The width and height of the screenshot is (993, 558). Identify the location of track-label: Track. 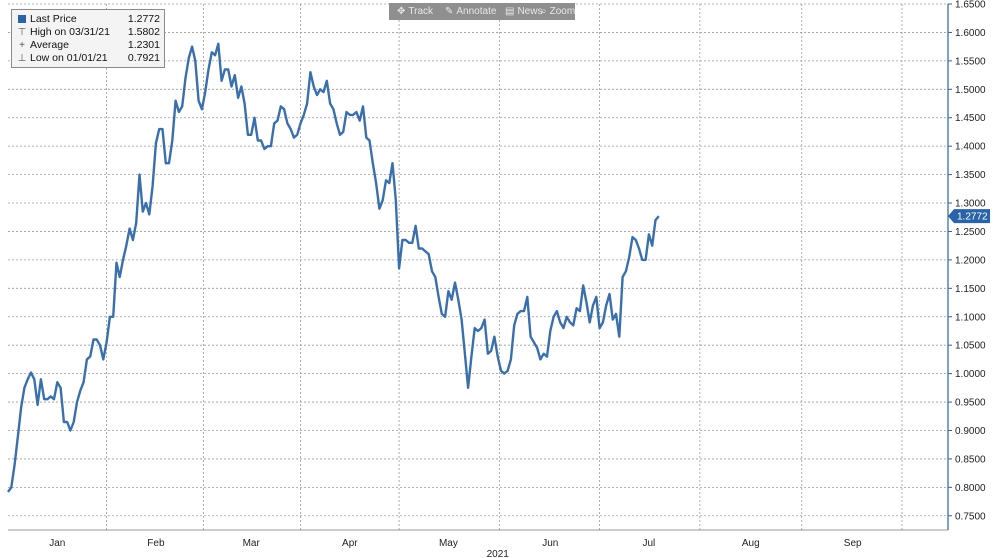
(421, 11).